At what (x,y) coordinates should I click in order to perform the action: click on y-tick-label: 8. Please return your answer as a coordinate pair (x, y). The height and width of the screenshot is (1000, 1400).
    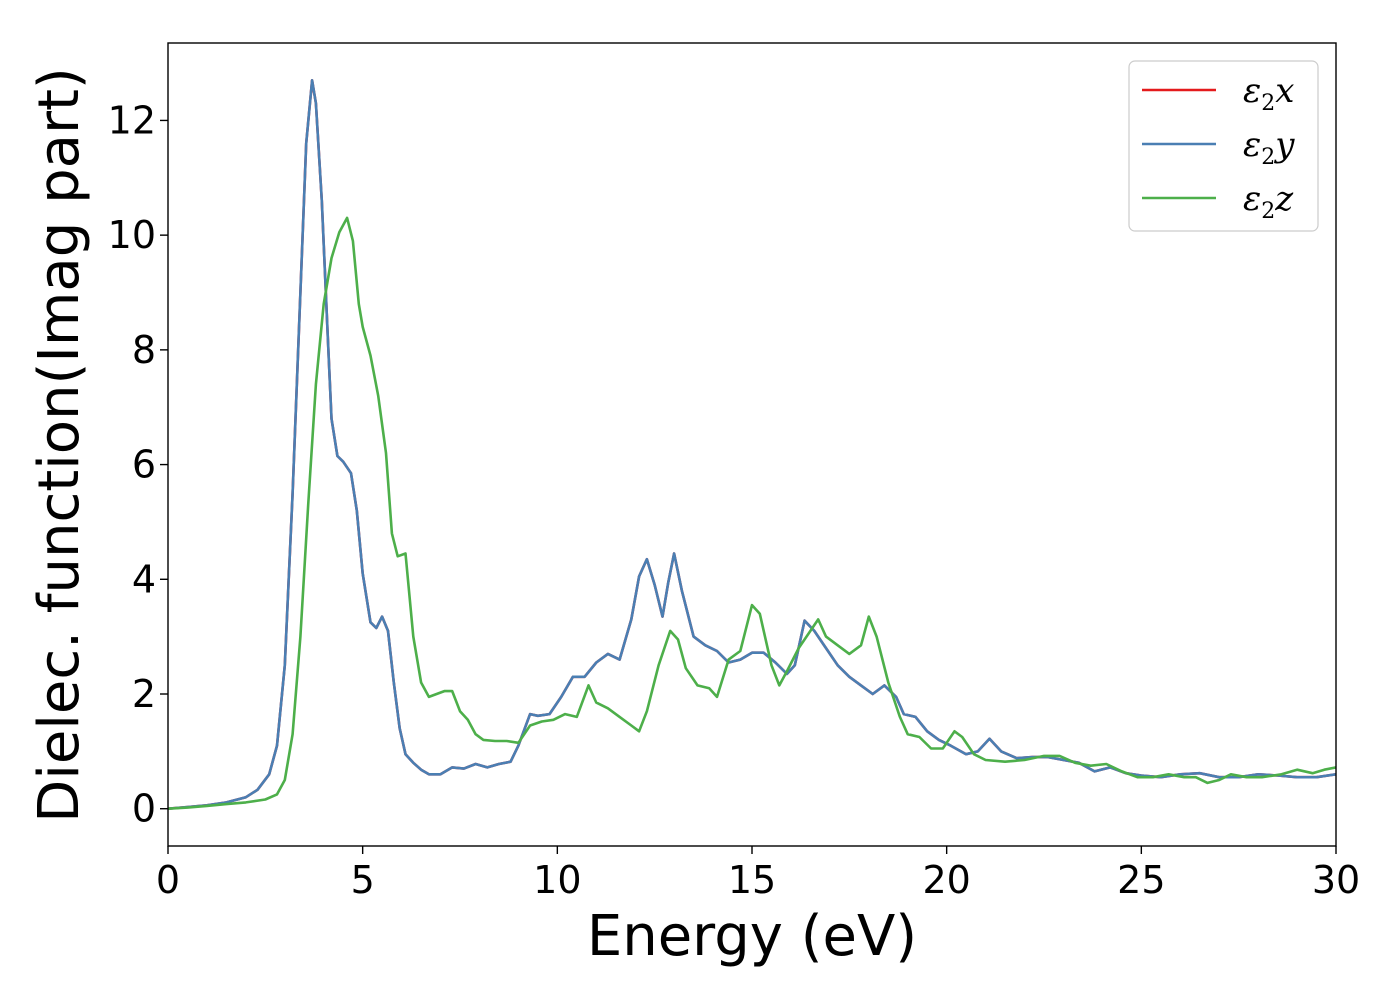
    Looking at the image, I should click on (144, 350).